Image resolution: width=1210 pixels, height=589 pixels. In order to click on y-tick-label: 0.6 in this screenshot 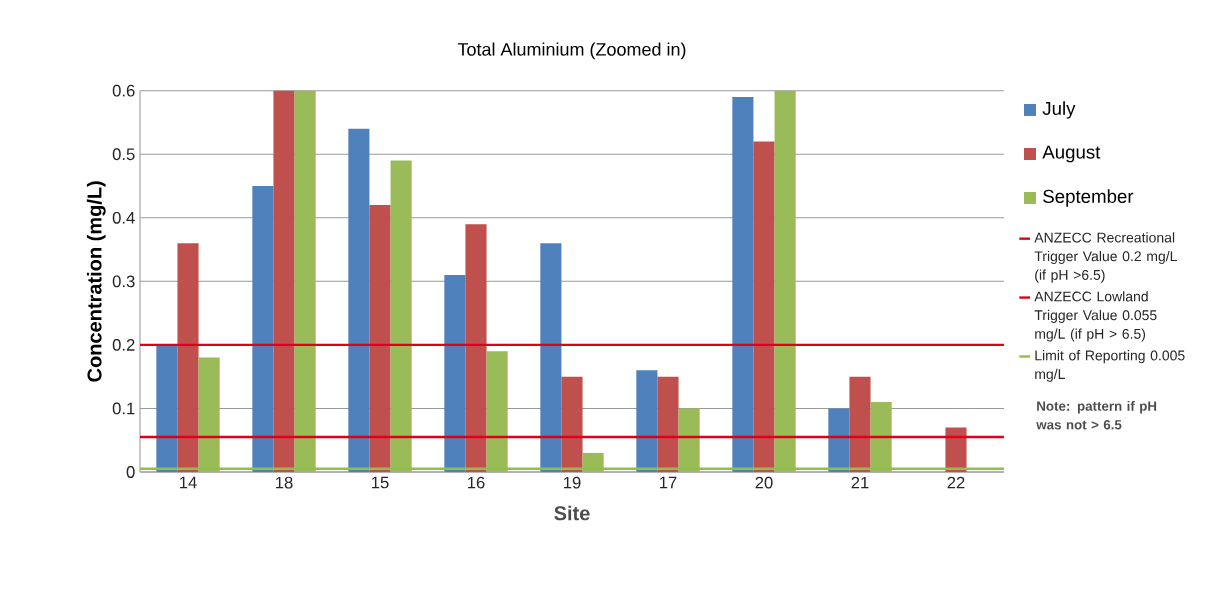, I will do `click(123, 90)`.